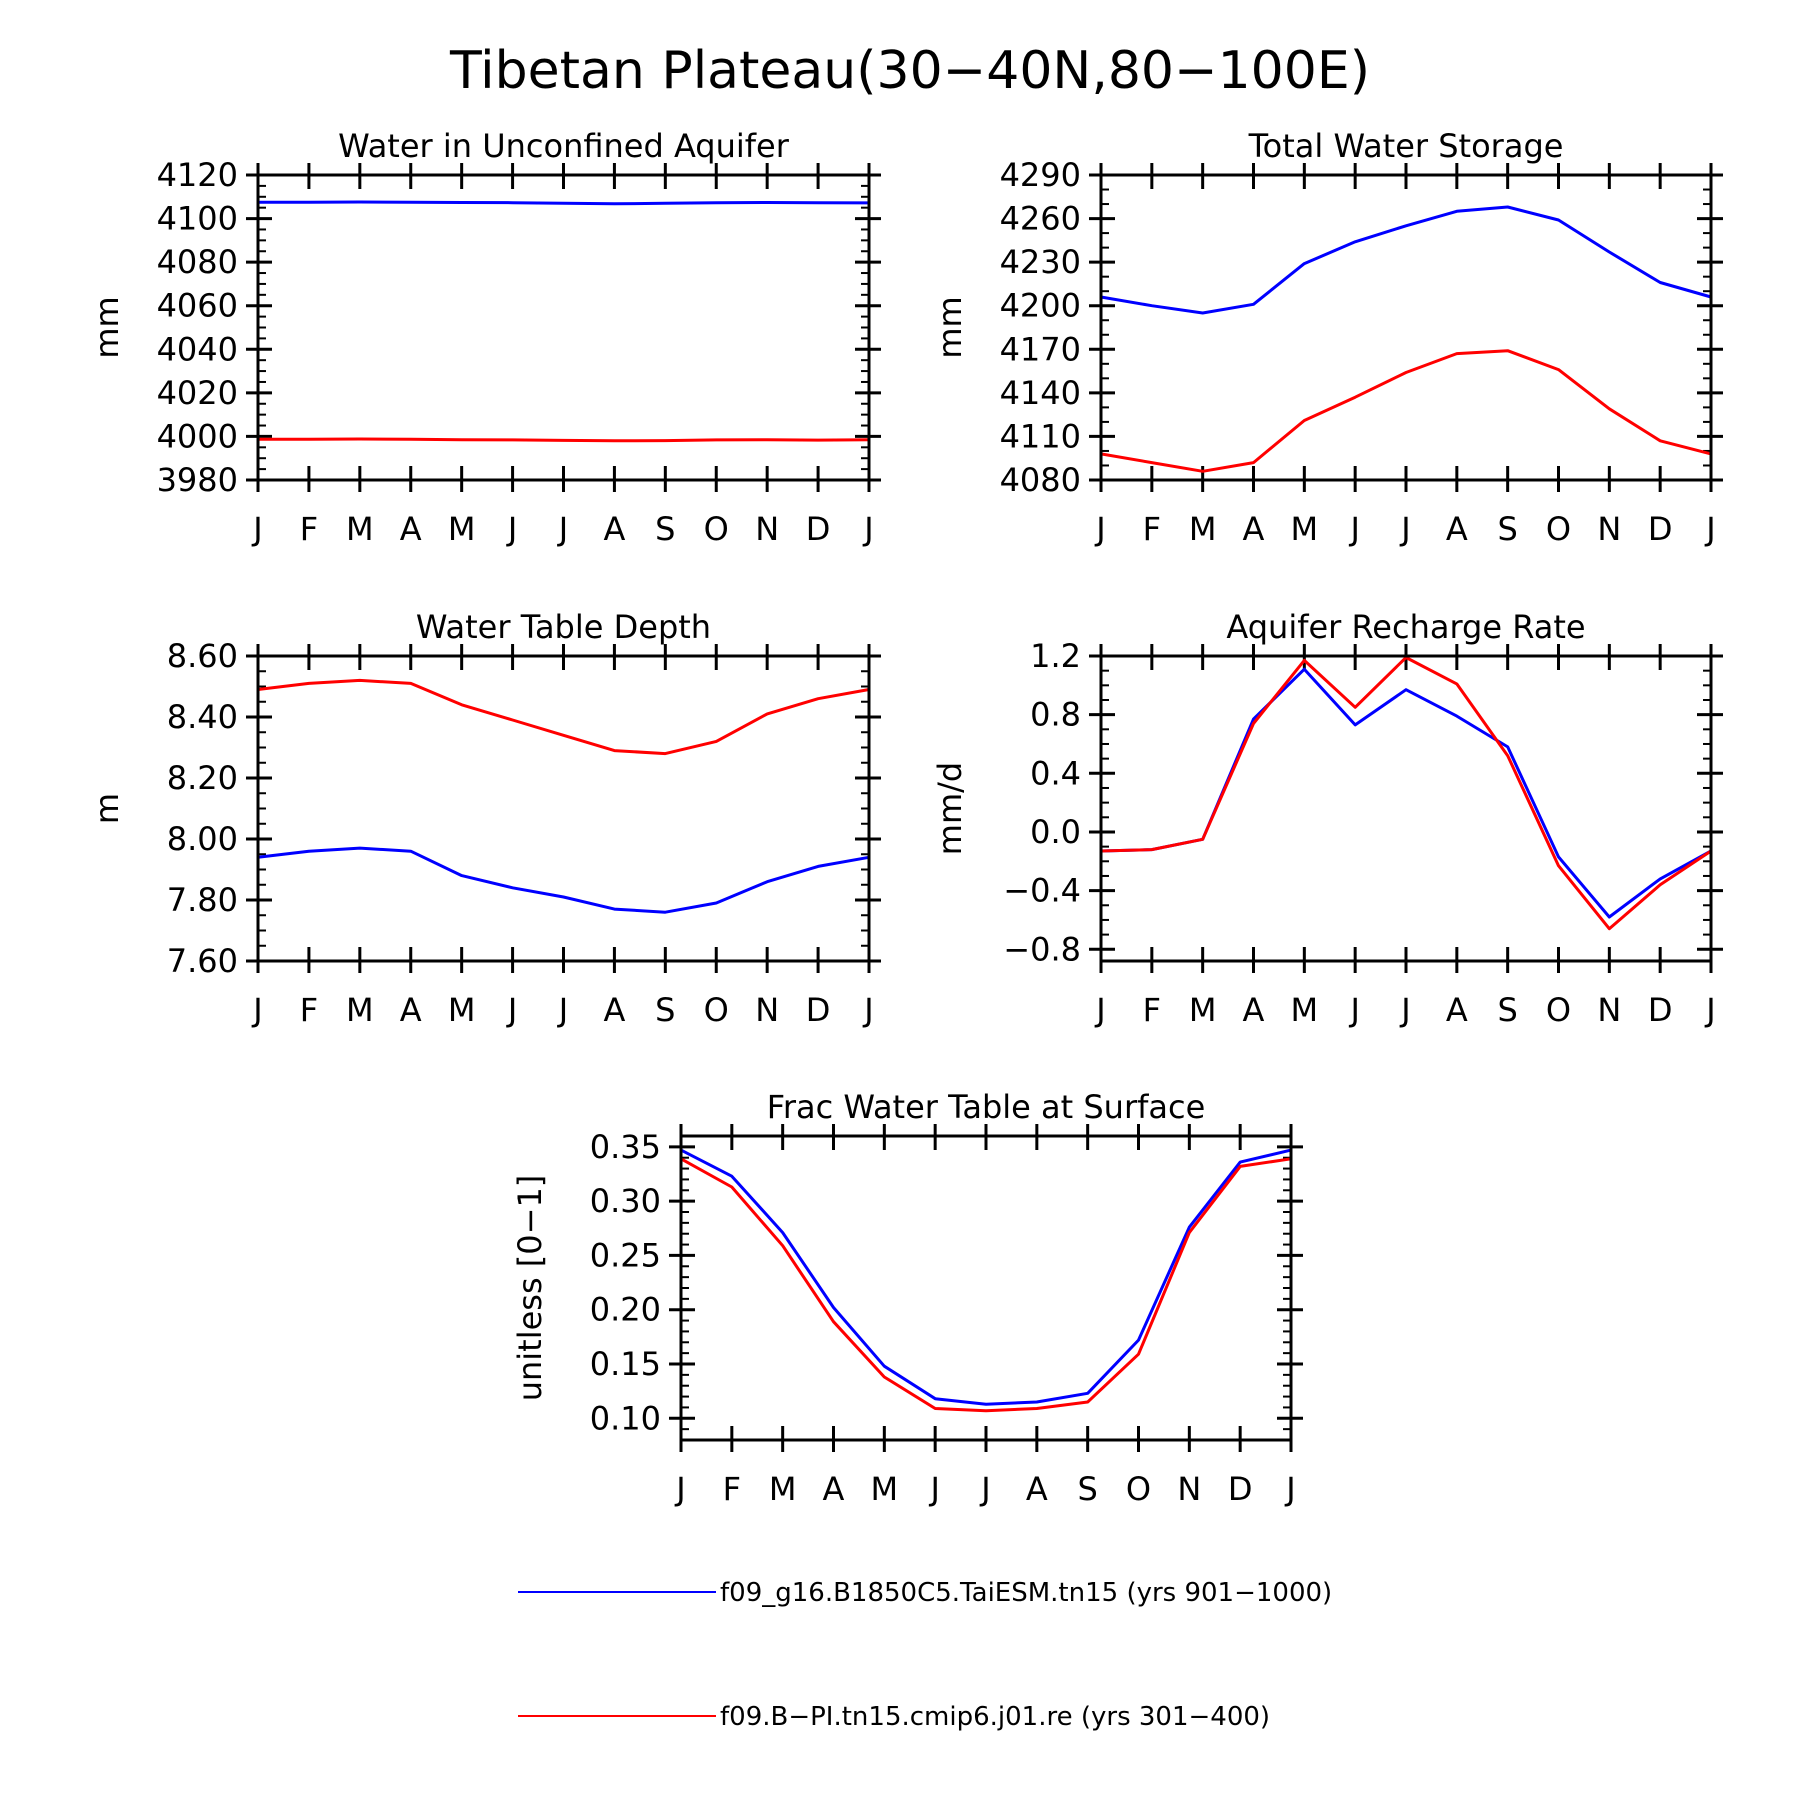  I want to click on y-tick-label: 0.25, so click(625, 1255).